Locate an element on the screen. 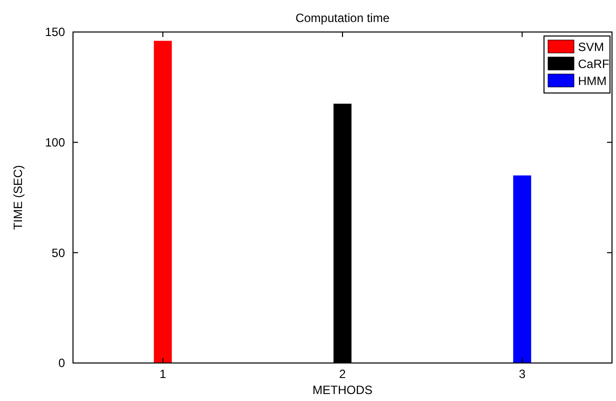 The image size is (616, 401). x-tick-label: 3 is located at coordinates (522, 374).